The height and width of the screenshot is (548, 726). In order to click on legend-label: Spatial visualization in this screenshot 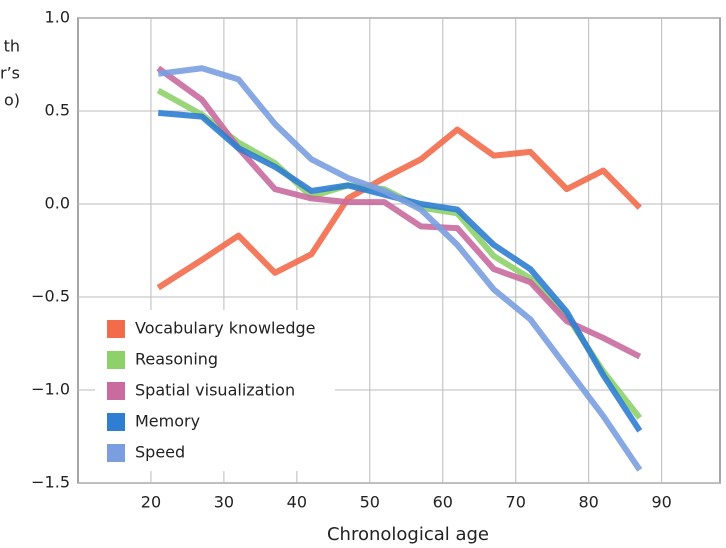, I will do `click(215, 390)`.